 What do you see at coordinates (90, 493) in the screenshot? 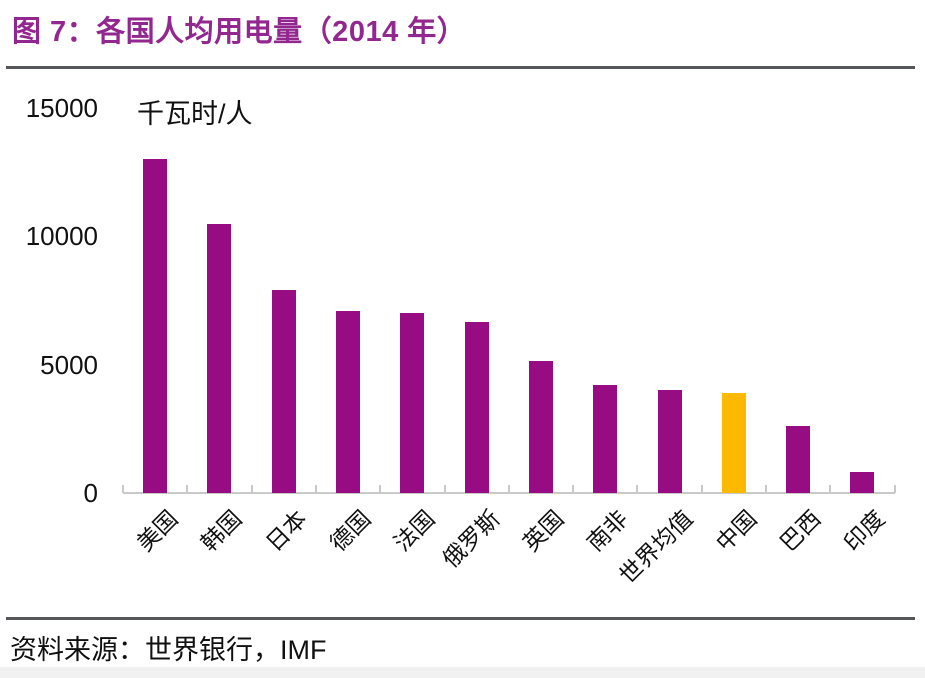
I see `y-axis-tick-label: 0` at bounding box center [90, 493].